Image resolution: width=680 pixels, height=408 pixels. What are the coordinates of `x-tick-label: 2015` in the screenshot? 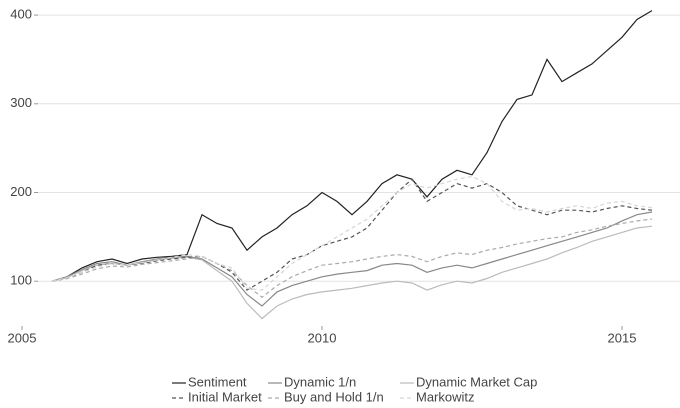 It's located at (622, 337).